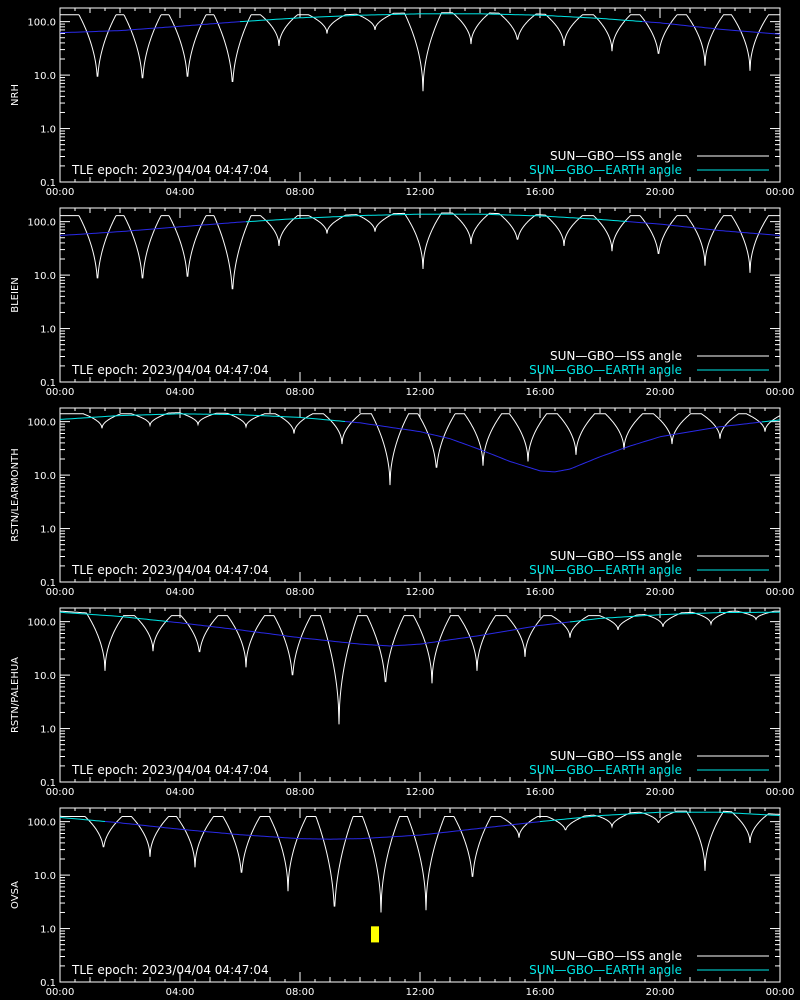 The height and width of the screenshot is (1000, 800). What do you see at coordinates (45, 476) in the screenshot?
I see `y-tick-label: 10.0` at bounding box center [45, 476].